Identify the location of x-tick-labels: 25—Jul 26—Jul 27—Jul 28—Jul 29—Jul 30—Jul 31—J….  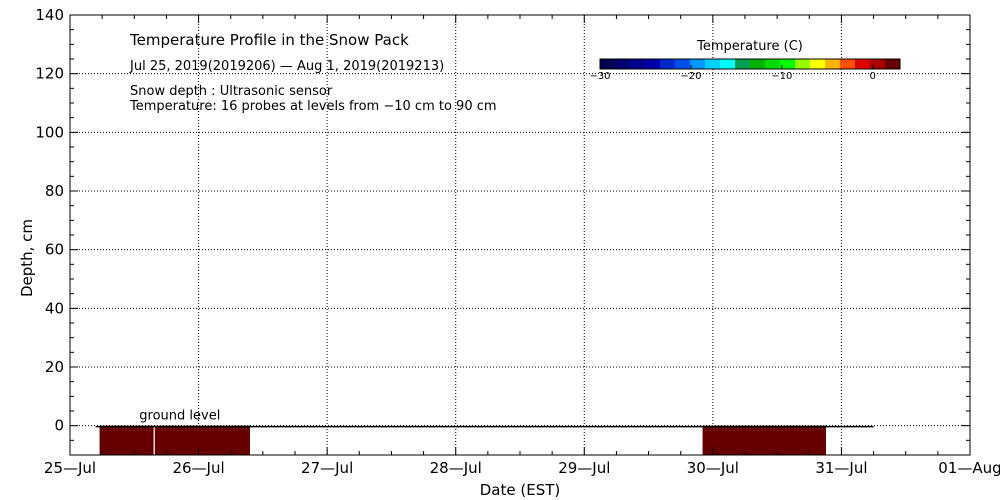
(522, 468).